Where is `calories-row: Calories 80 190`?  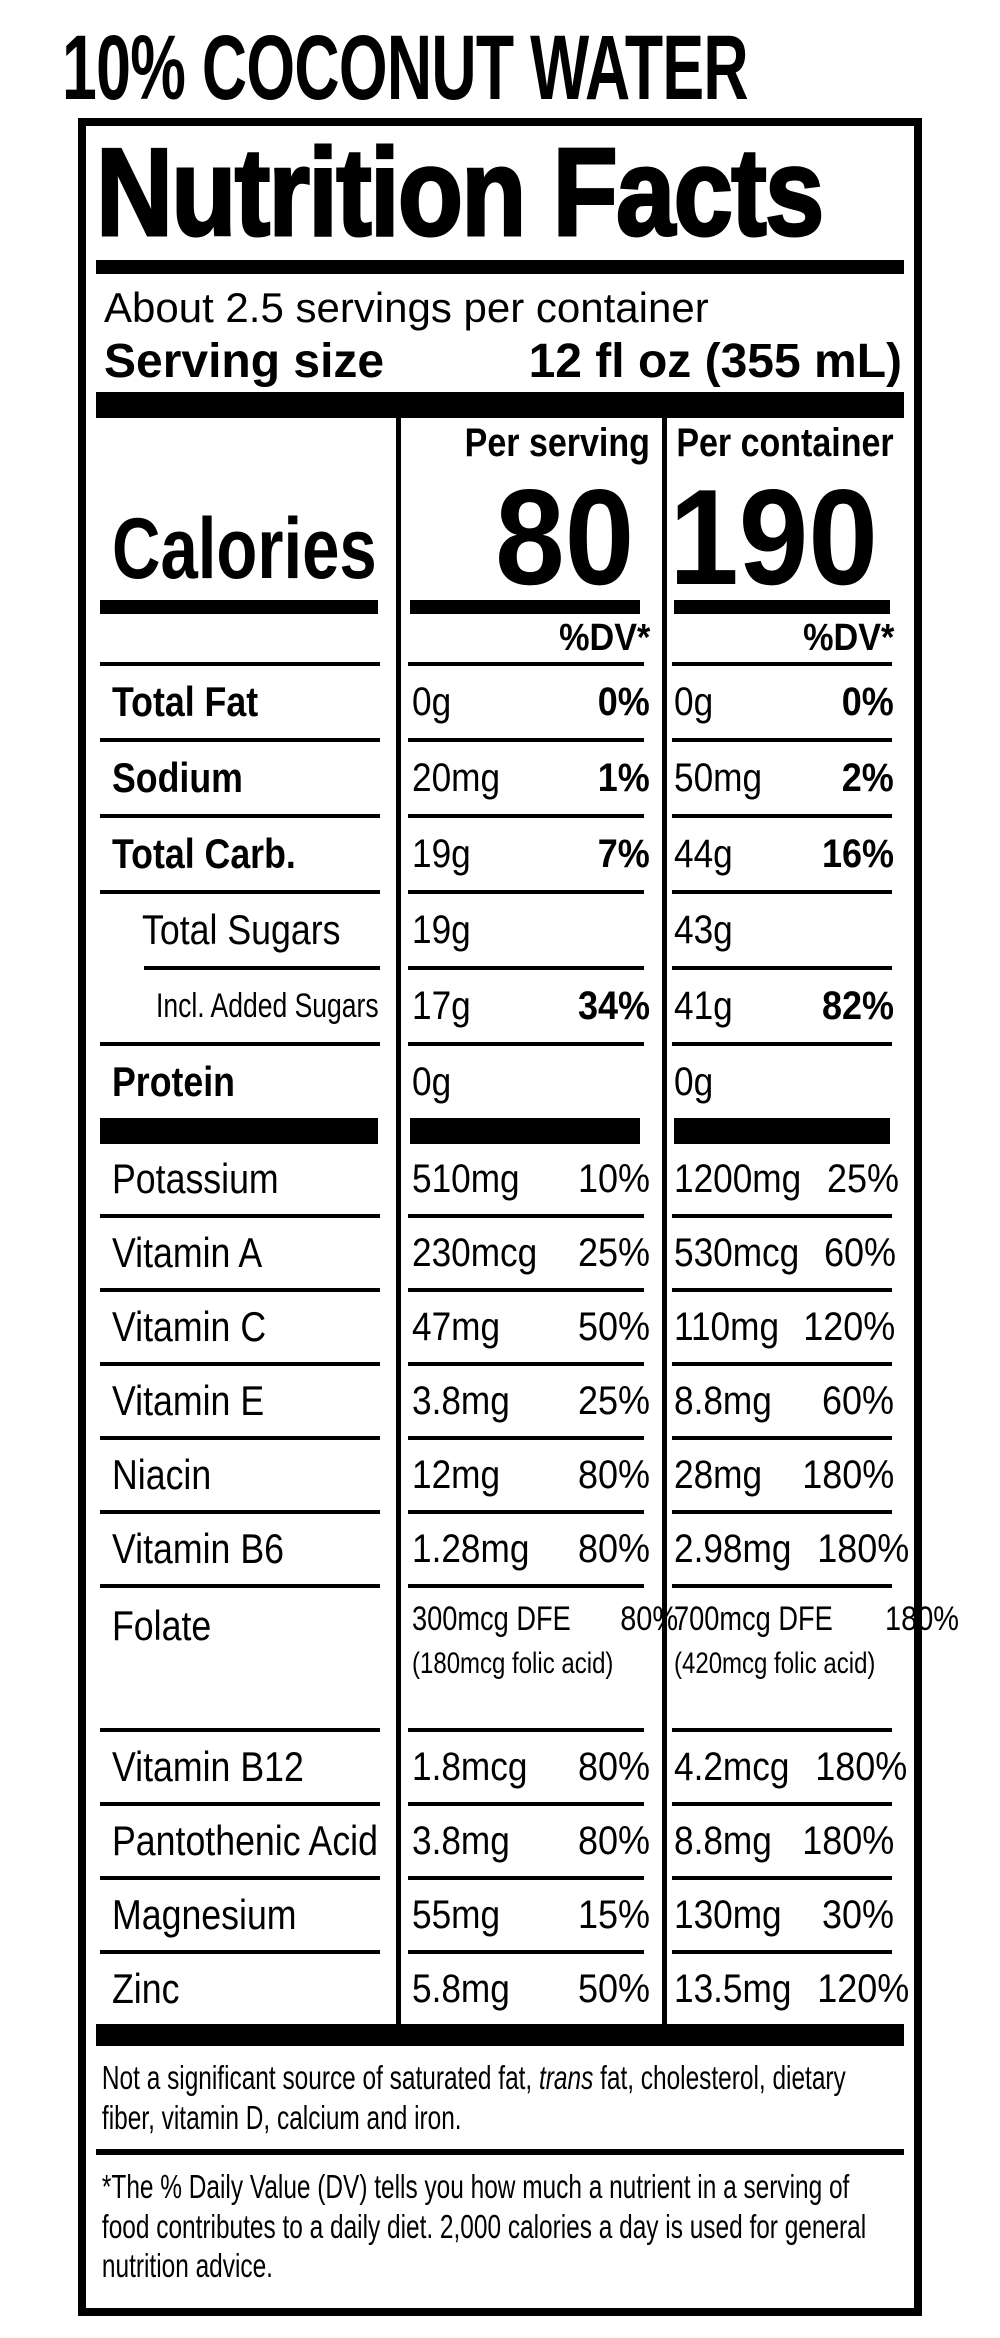 calories-row: Calories 80 190 is located at coordinates (500, 536).